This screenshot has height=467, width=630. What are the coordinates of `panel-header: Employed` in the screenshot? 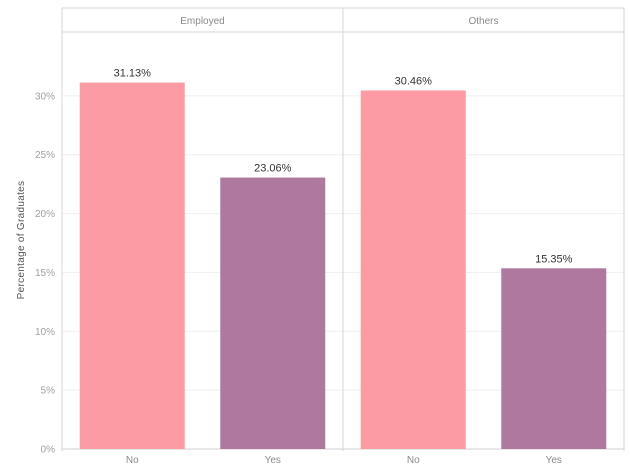 It's located at (202, 21).